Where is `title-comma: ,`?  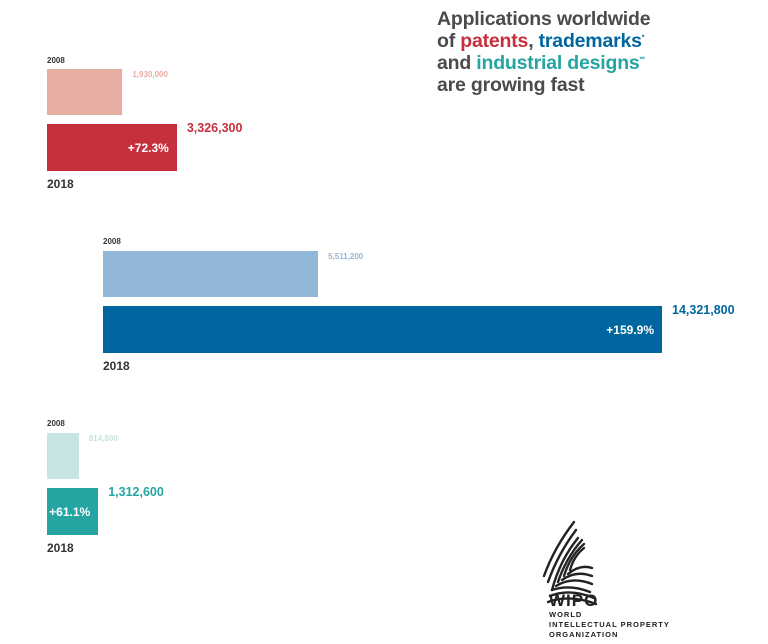
title-comma: , is located at coordinates (533, 41).